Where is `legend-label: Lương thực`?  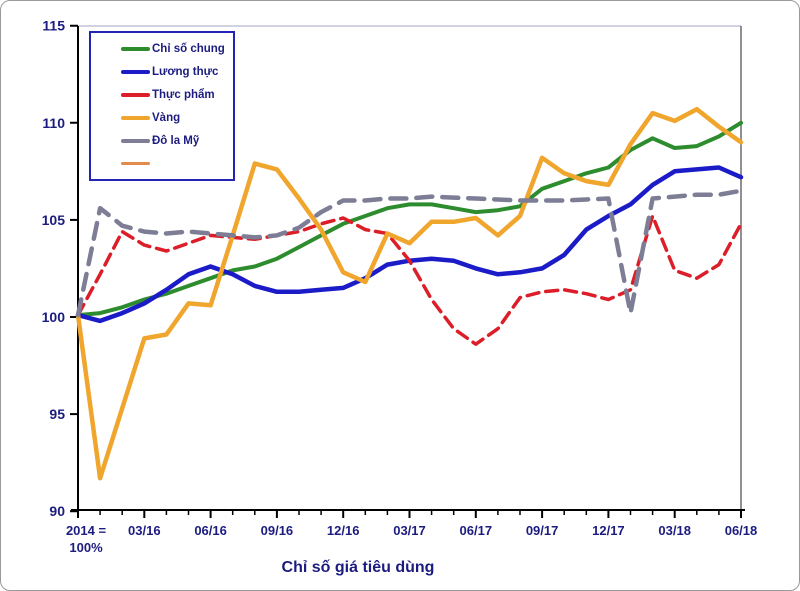 legend-label: Lương thực is located at coordinates (185, 71).